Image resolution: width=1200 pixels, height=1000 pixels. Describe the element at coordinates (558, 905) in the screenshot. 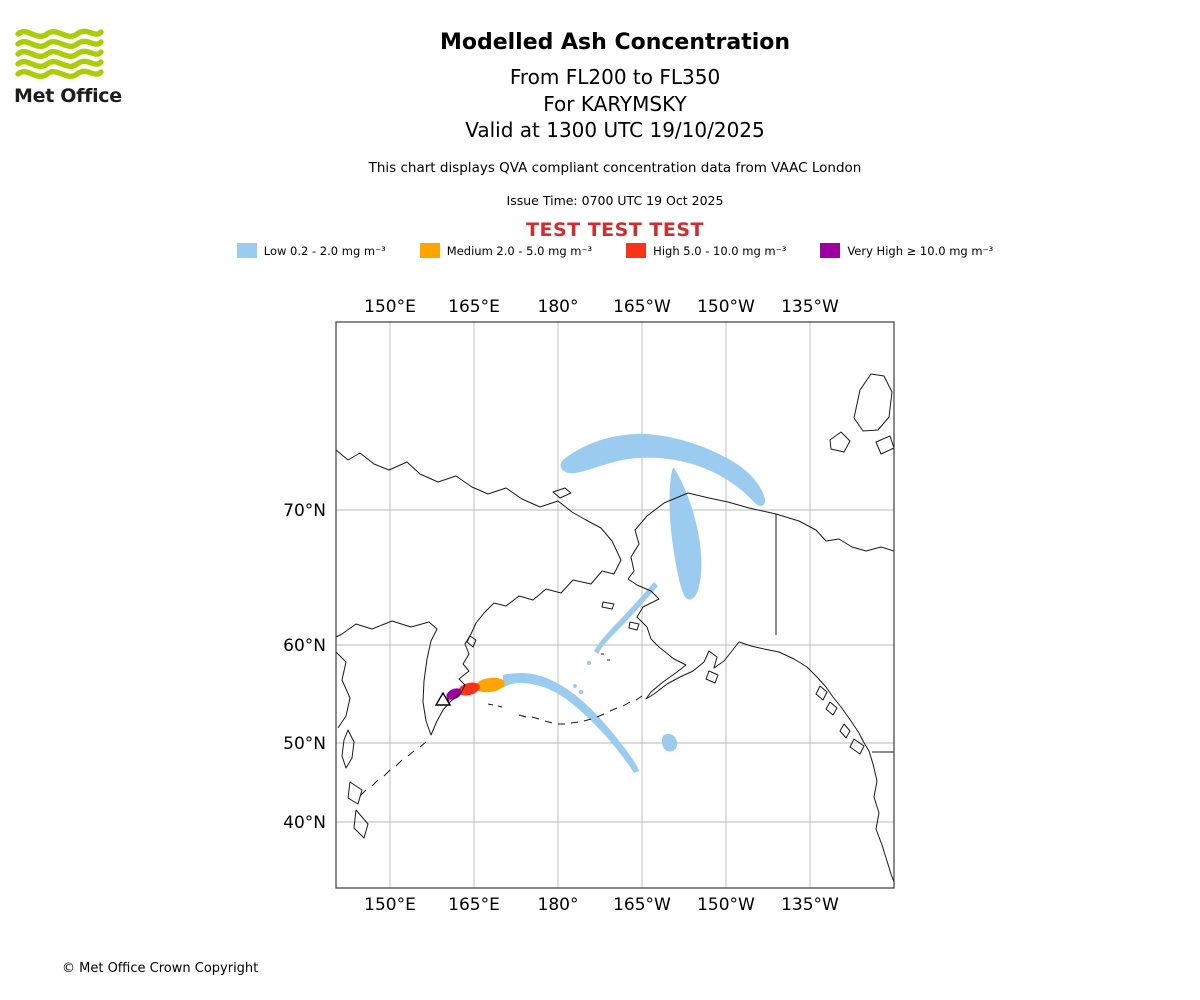

I see `lon-tick-bottom: 180°` at that location.